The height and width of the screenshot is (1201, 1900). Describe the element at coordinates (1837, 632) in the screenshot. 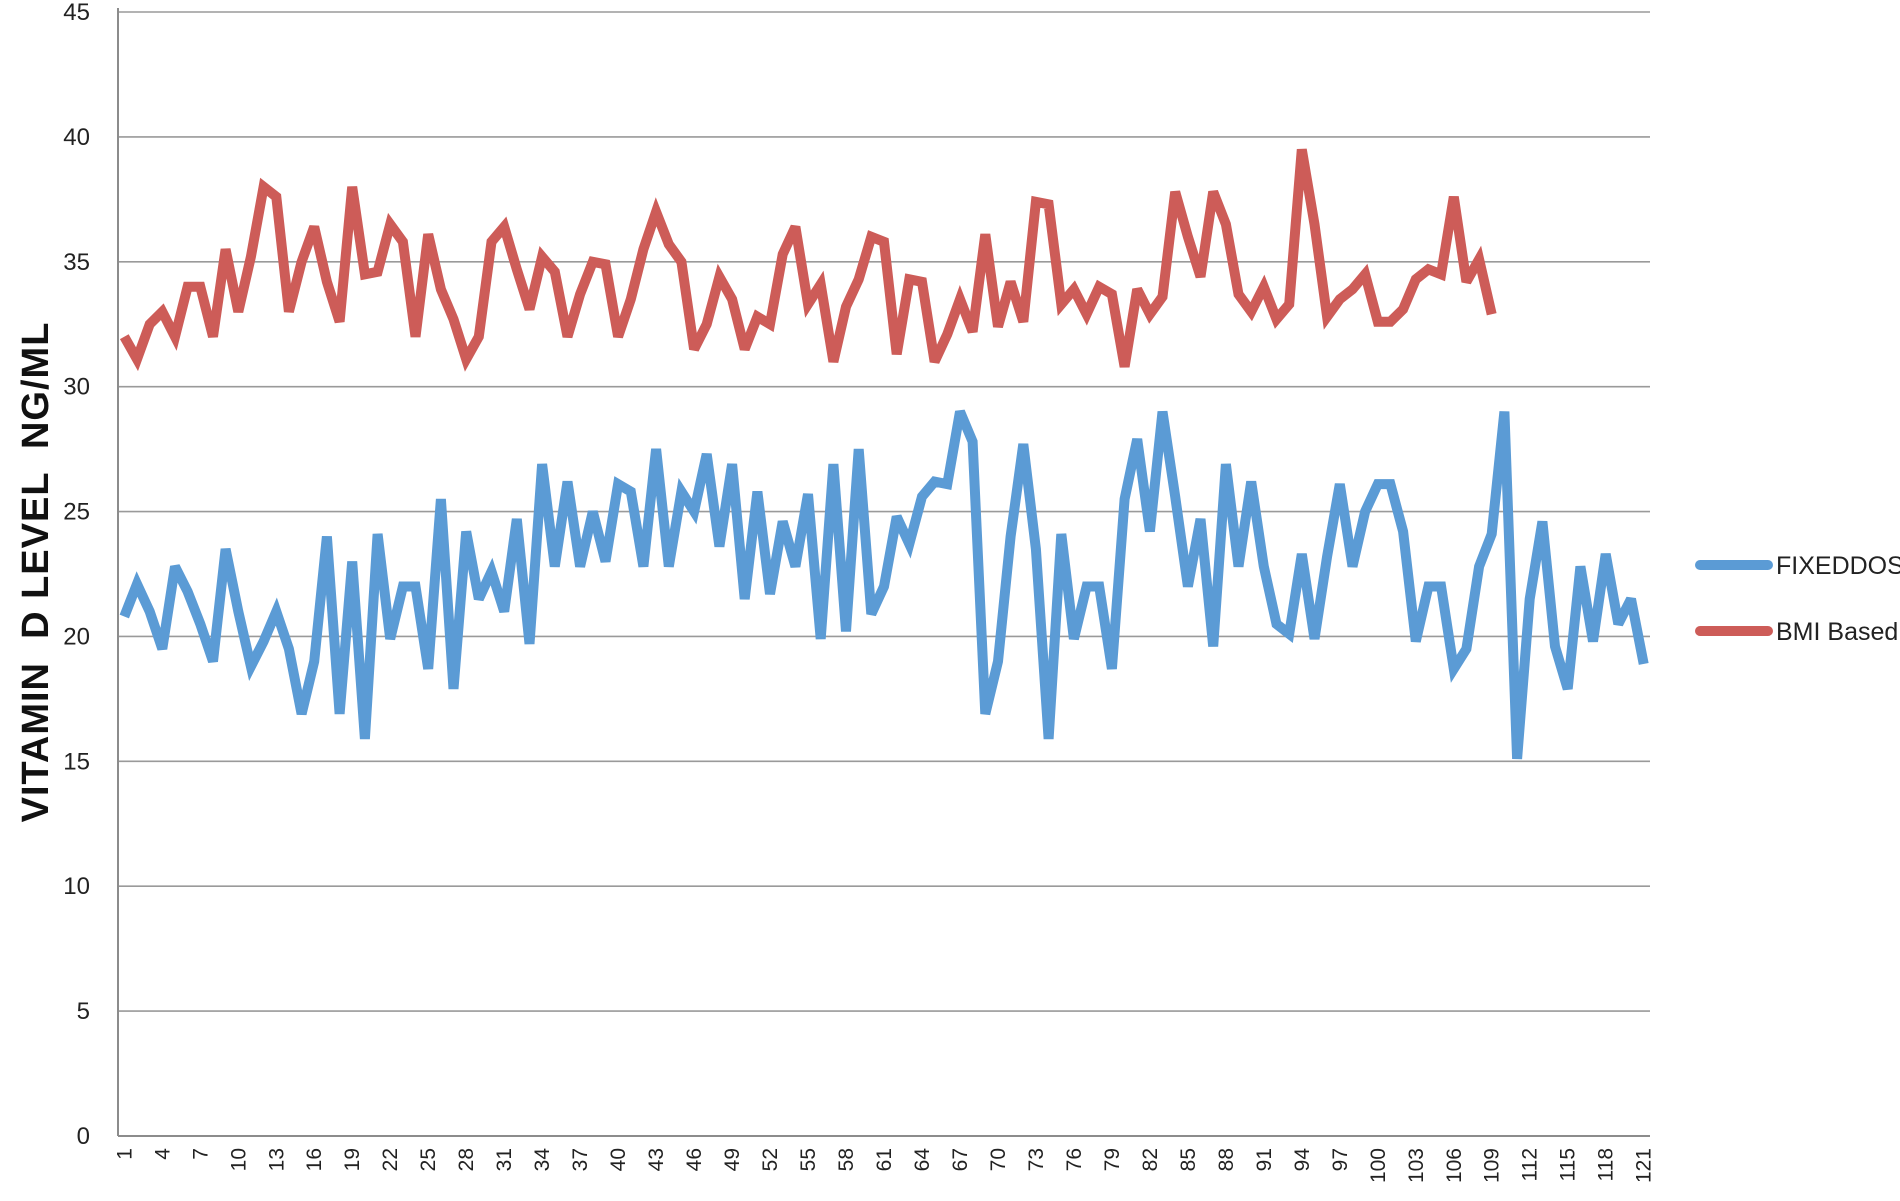

I see `legend-label: BMI Based` at that location.